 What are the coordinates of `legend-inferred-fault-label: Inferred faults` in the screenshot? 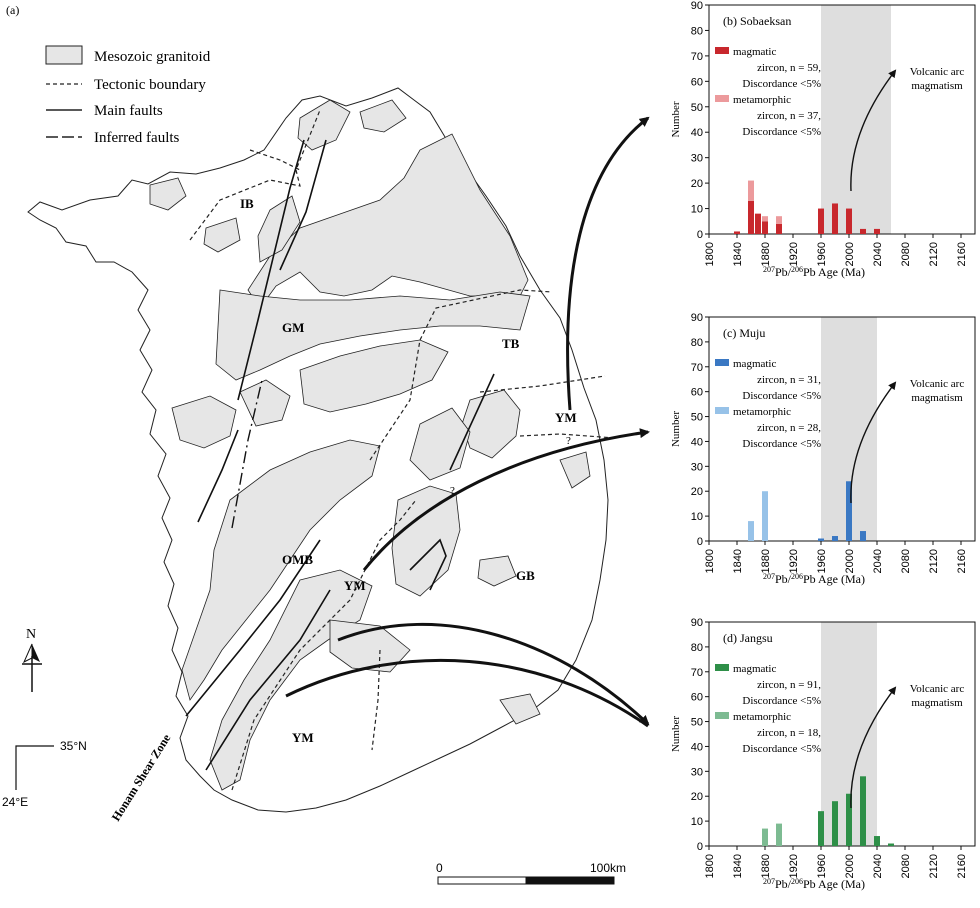 It's located at (137, 138).